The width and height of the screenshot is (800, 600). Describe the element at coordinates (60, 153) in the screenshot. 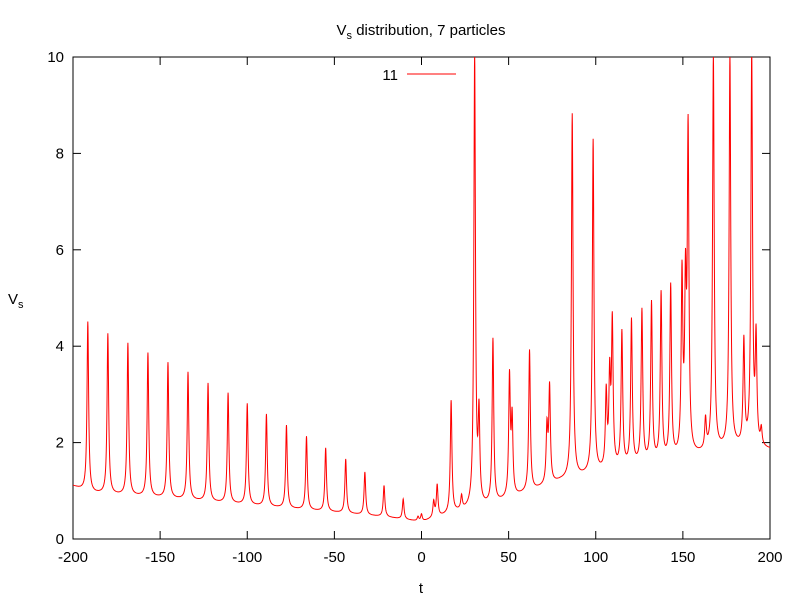

I see `y-tick-label: 8` at that location.